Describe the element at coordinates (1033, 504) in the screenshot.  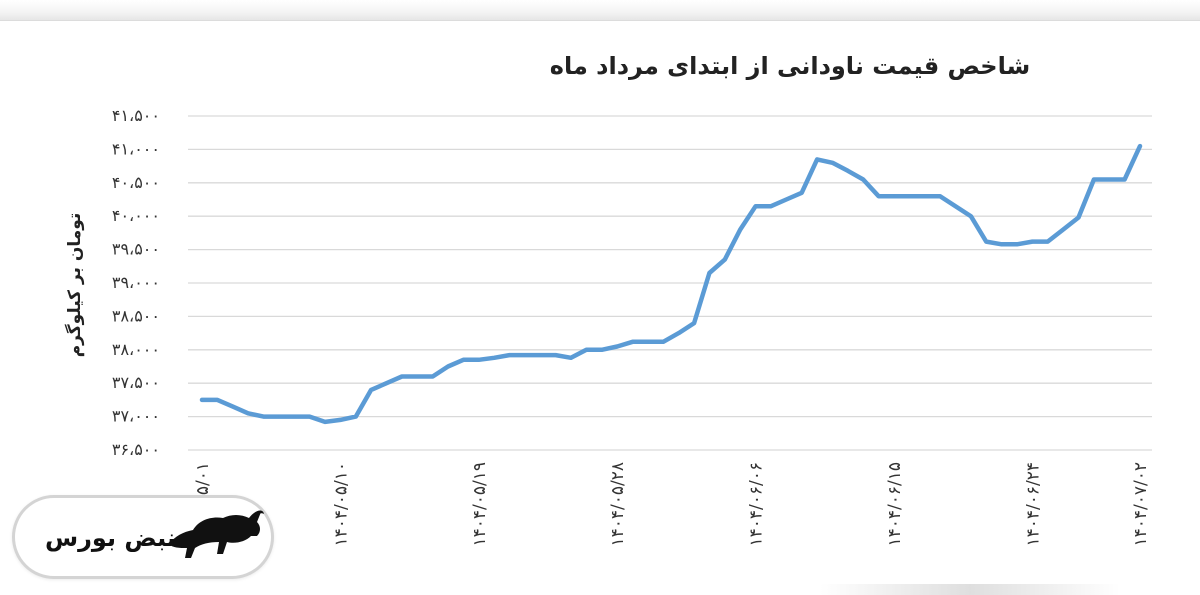
I see `x-tick-label: ۱۴۰۴/۰۶/۲۴` at that location.